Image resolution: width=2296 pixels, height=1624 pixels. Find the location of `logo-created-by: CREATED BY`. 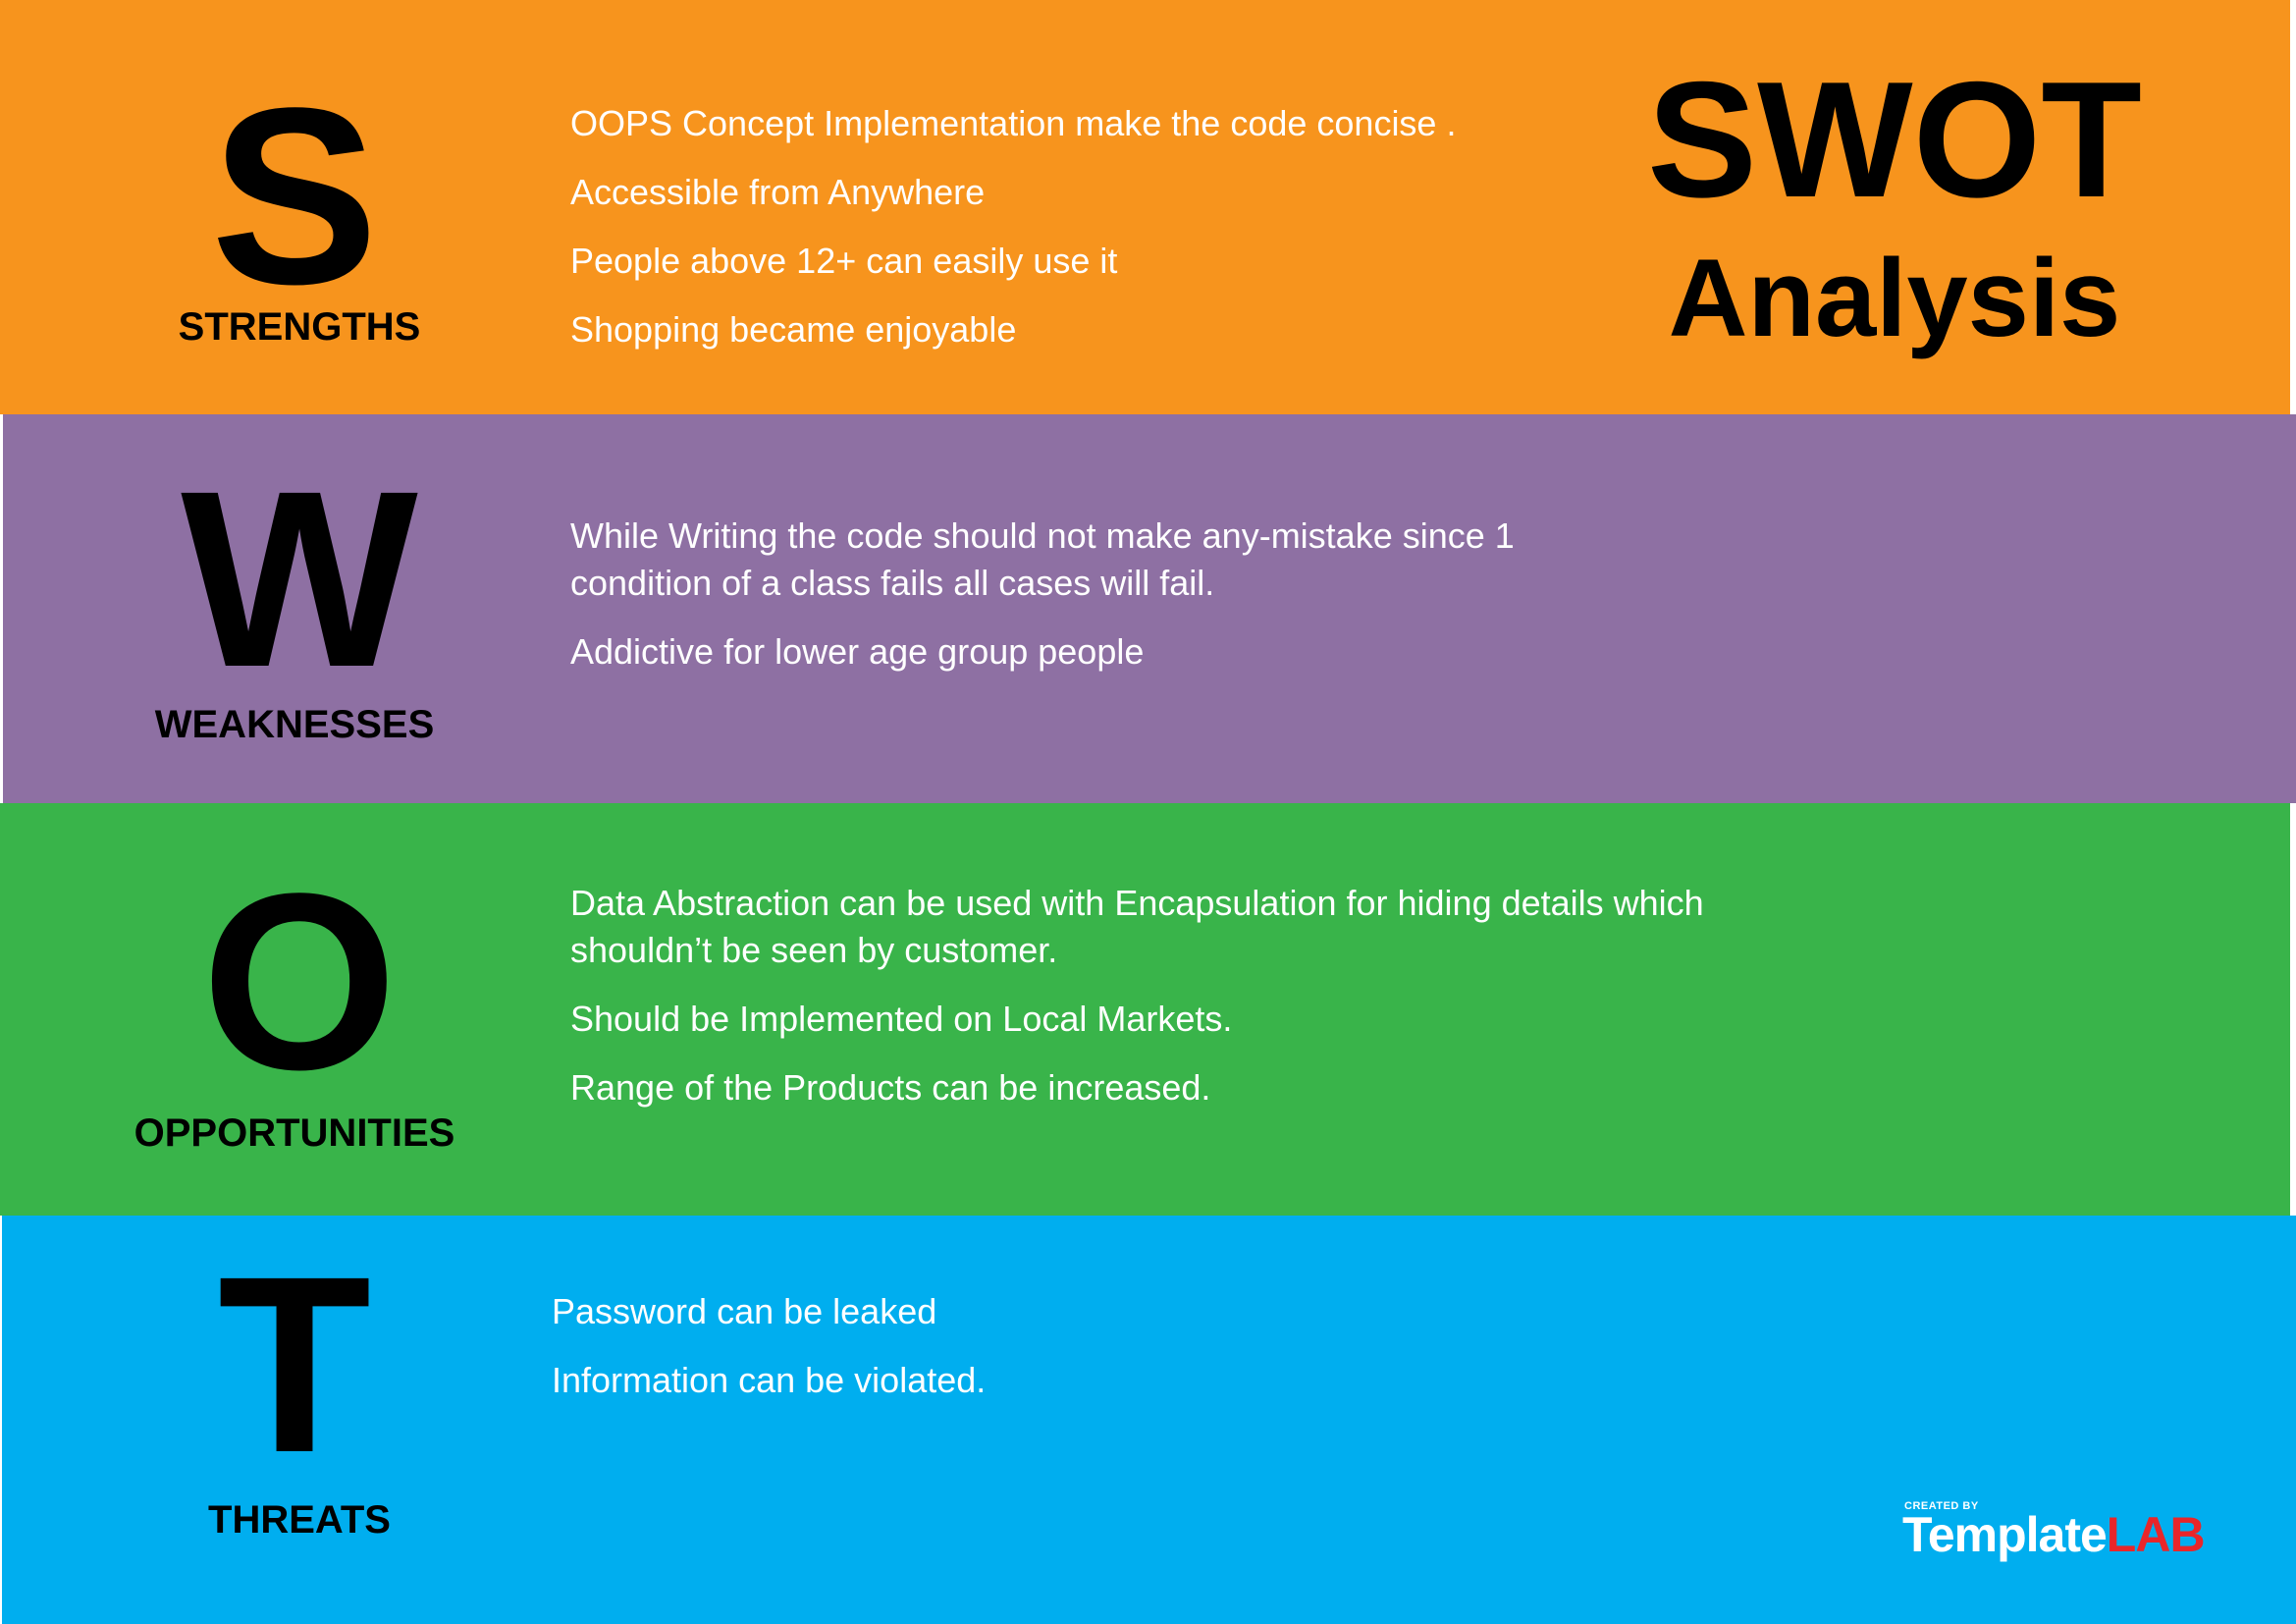

logo-created-by: CREATED BY is located at coordinates (1941, 1506).